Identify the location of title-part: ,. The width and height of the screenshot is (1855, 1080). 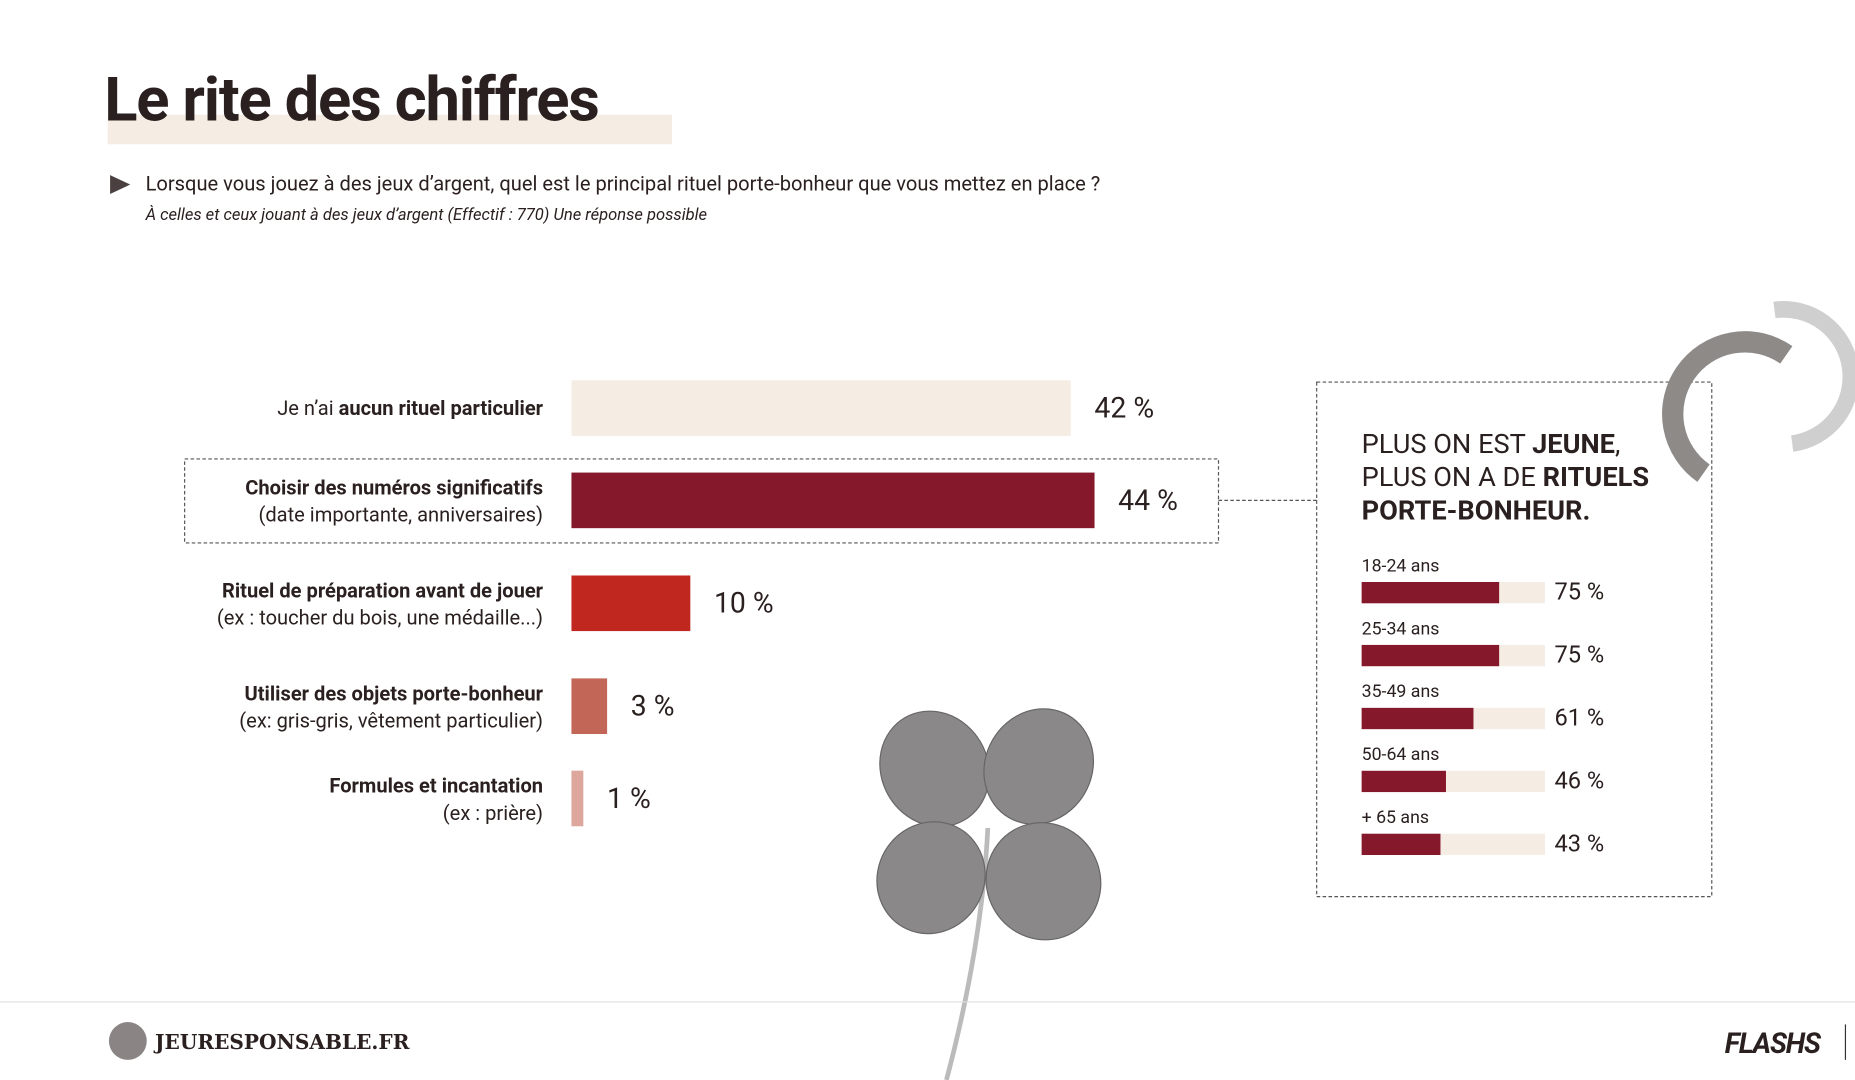
(1617, 444).